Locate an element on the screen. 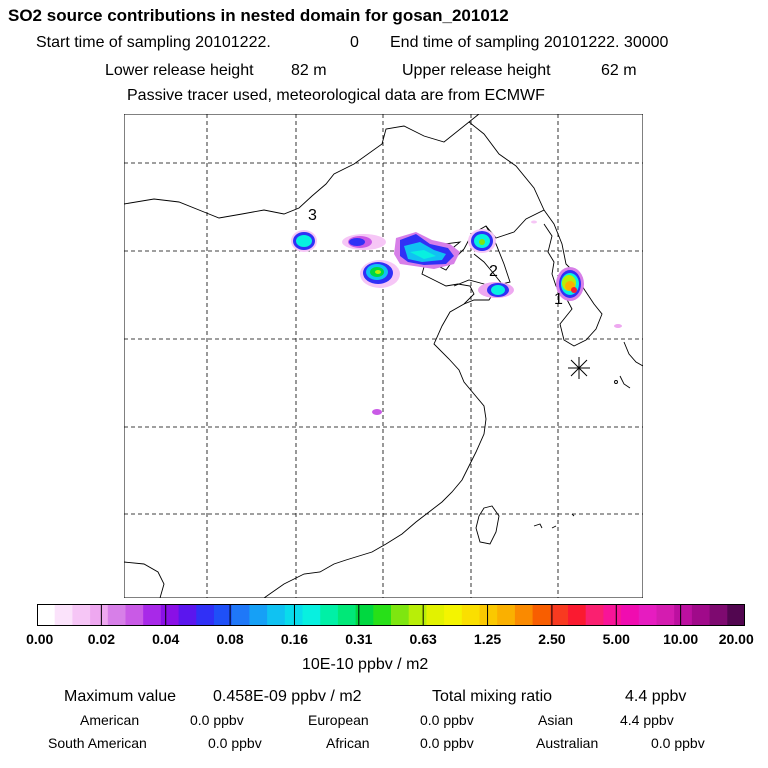 The width and height of the screenshot is (768, 768). max-value: 0.458E-09 ppbv / m2 is located at coordinates (287, 696).